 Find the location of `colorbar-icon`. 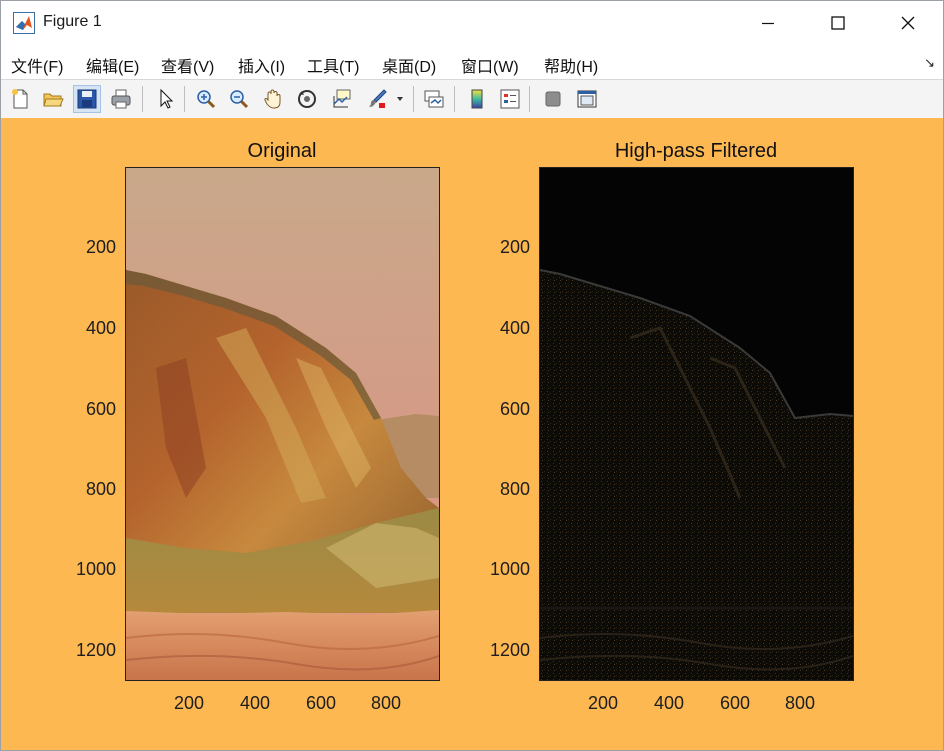

colorbar-icon is located at coordinates (477, 99).